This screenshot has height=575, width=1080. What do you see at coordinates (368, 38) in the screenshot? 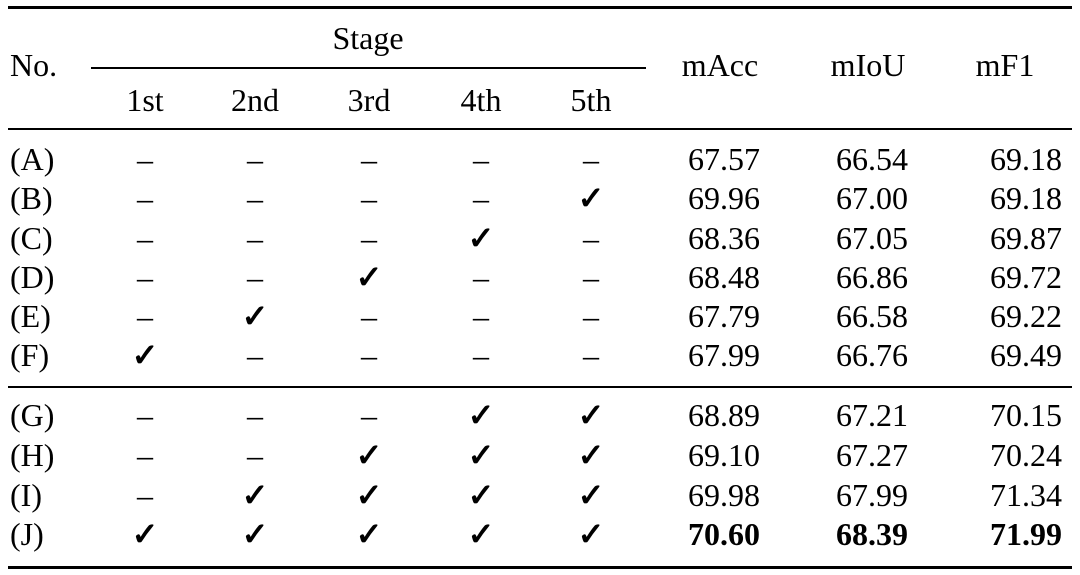
I see `header-stage: Stage` at bounding box center [368, 38].